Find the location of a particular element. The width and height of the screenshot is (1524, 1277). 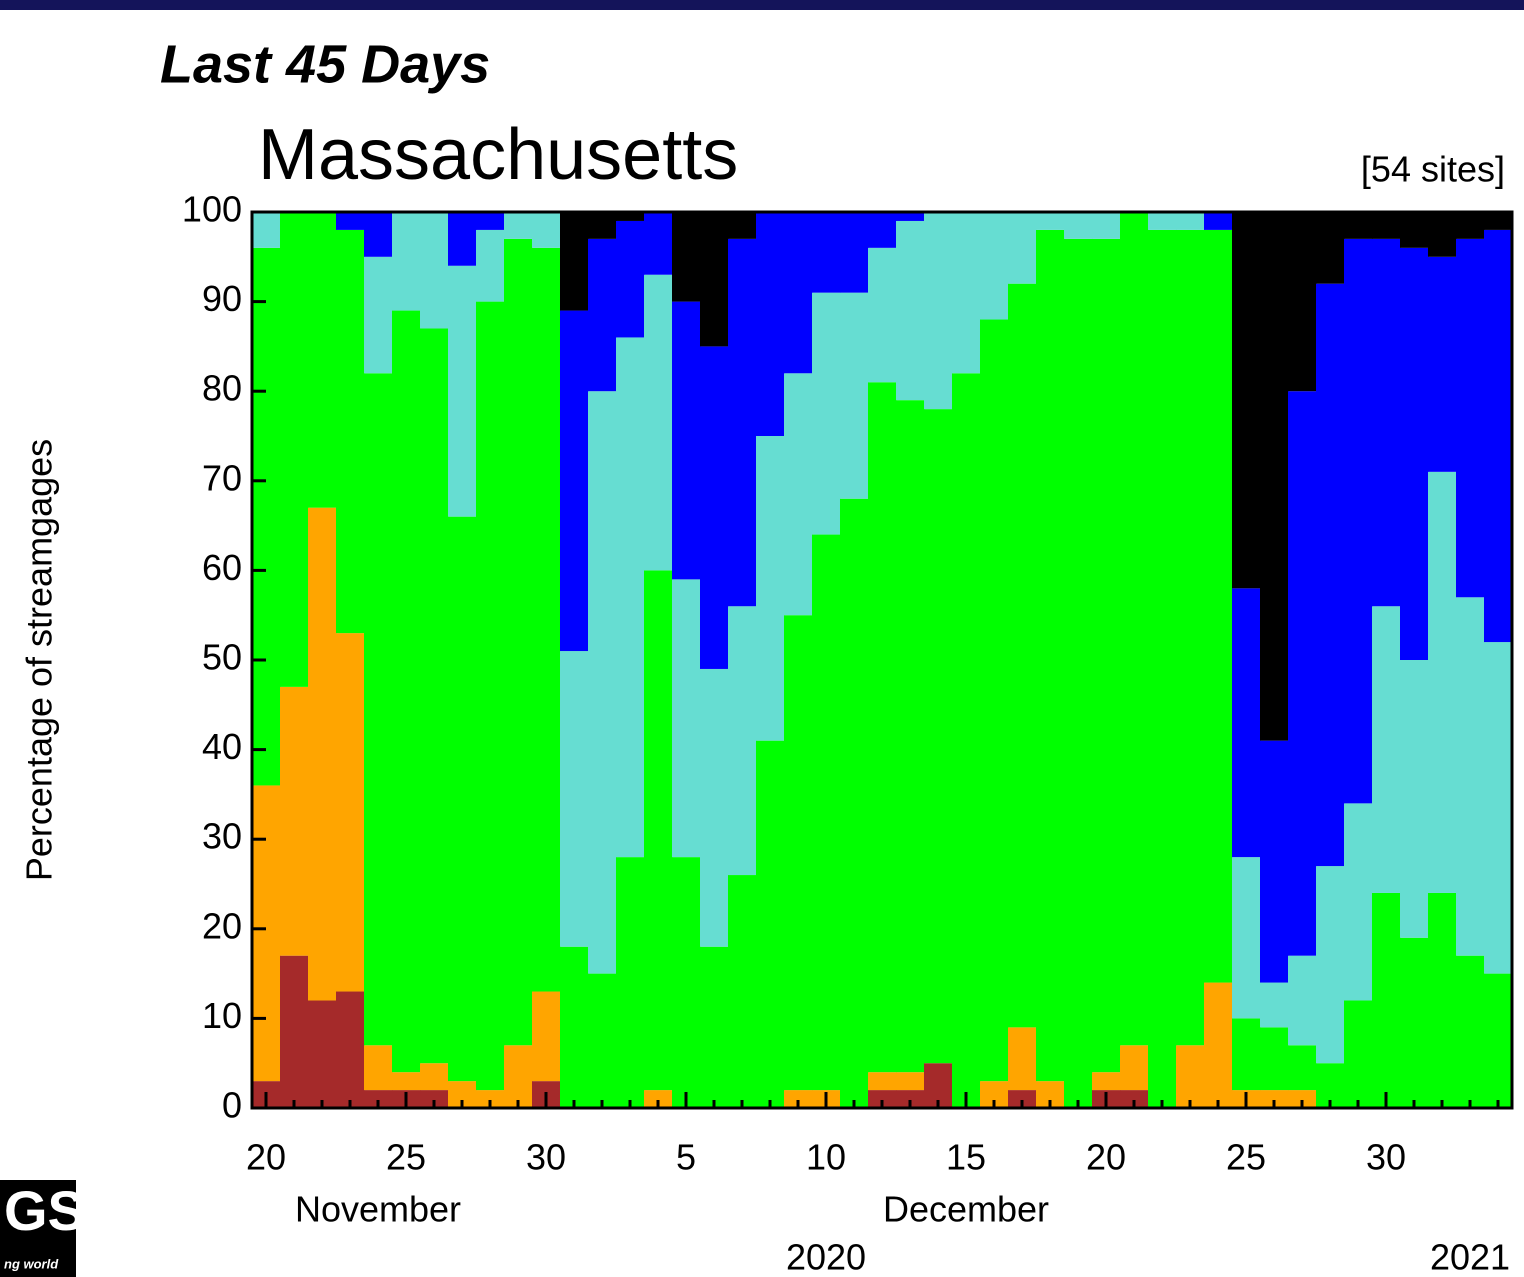

x-tick-label: 25 is located at coordinates (1246, 1157).